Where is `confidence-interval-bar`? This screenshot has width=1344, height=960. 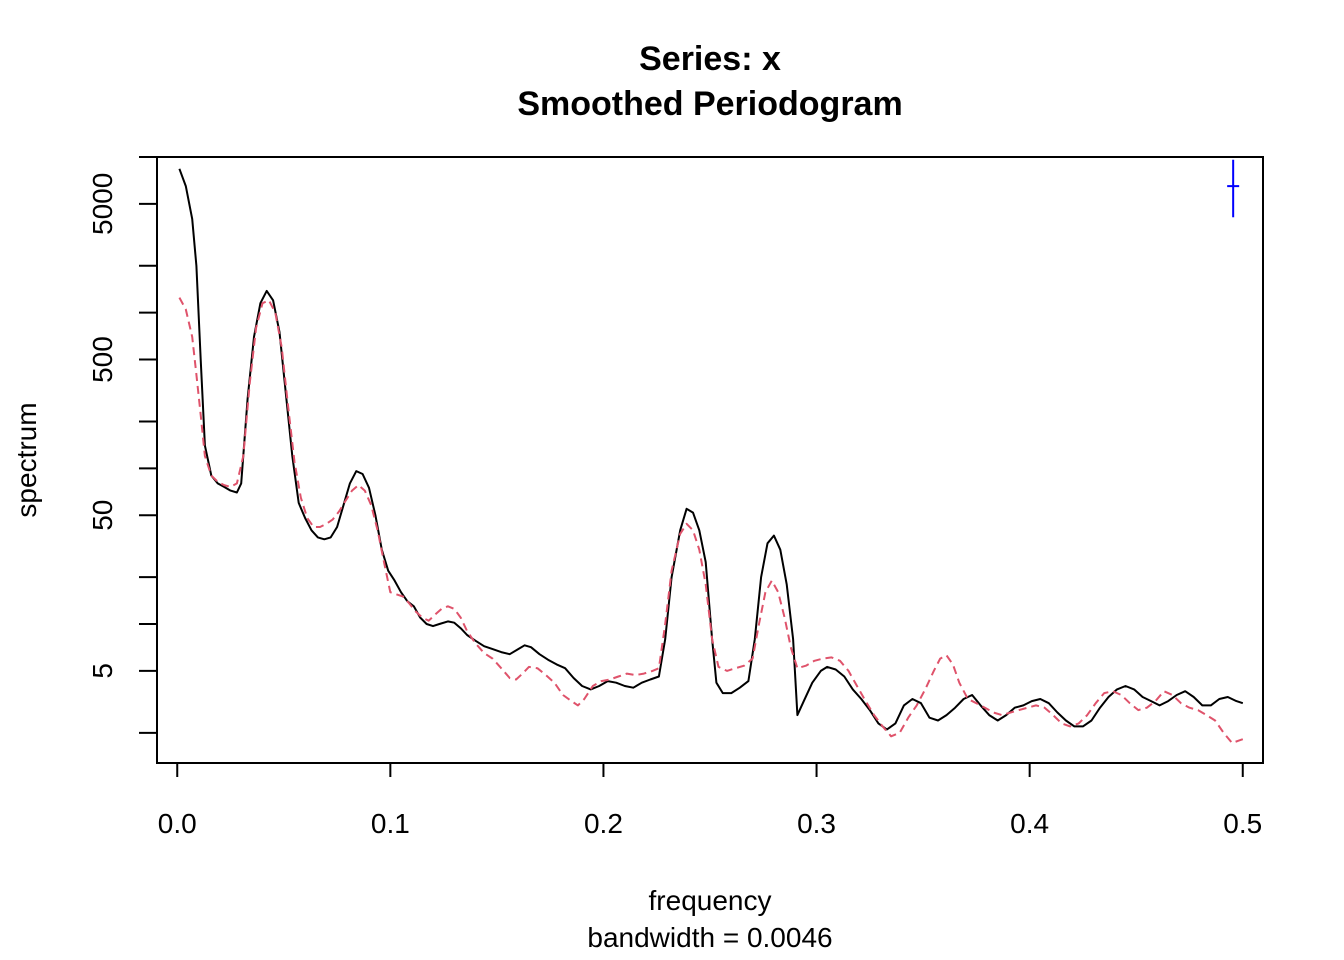
confidence-interval-bar is located at coordinates (1233, 188).